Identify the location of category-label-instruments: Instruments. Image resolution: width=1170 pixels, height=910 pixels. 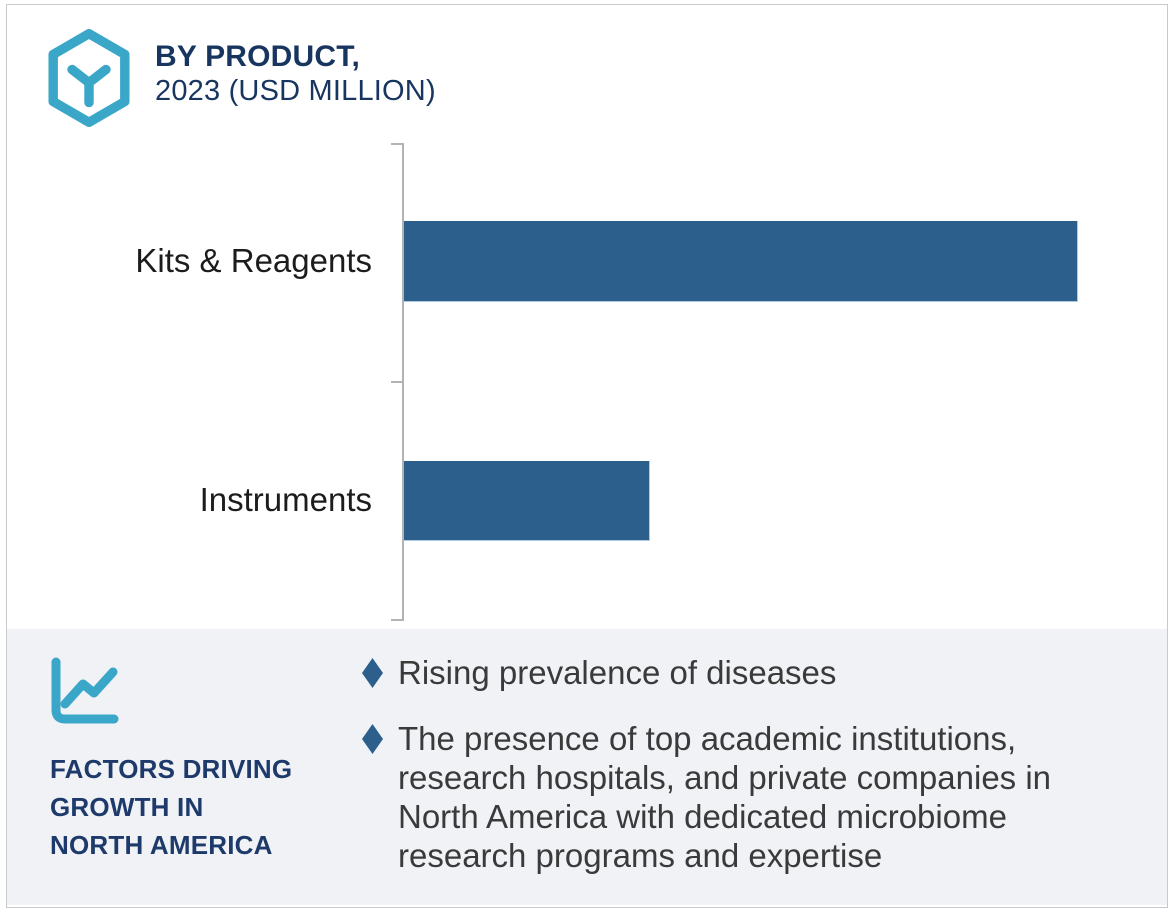
(285, 499).